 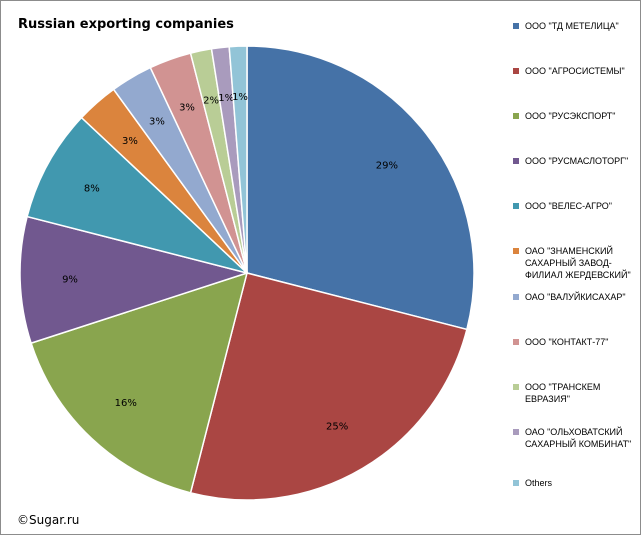 What do you see at coordinates (578, 438) in the screenshot?
I see `legend-label: ОАО "ОЛЬХОВАТСКИЙ САХАРНЫЙ КОМБИНАТ"` at bounding box center [578, 438].